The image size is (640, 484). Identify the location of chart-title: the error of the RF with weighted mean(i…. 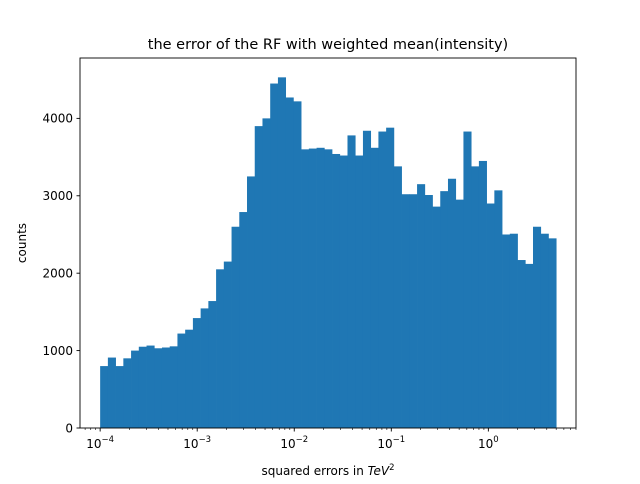
(328, 45).